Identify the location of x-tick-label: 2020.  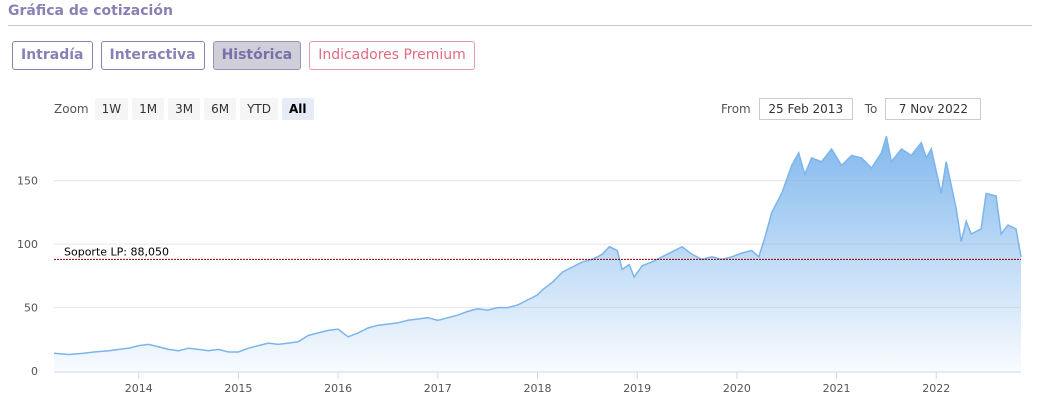
(737, 388).